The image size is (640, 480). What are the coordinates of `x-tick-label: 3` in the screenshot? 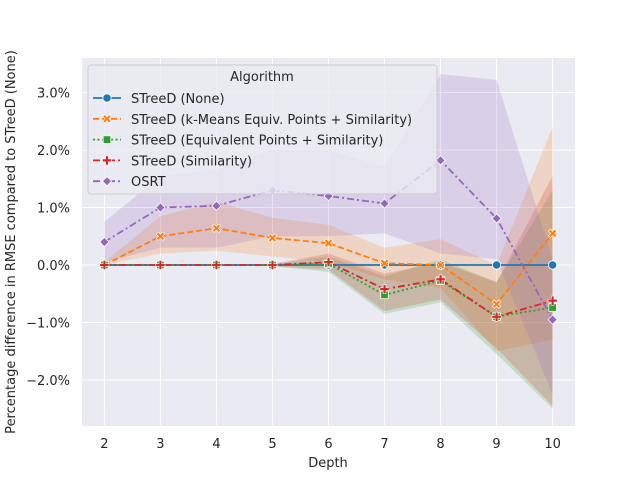 It's located at (160, 444).